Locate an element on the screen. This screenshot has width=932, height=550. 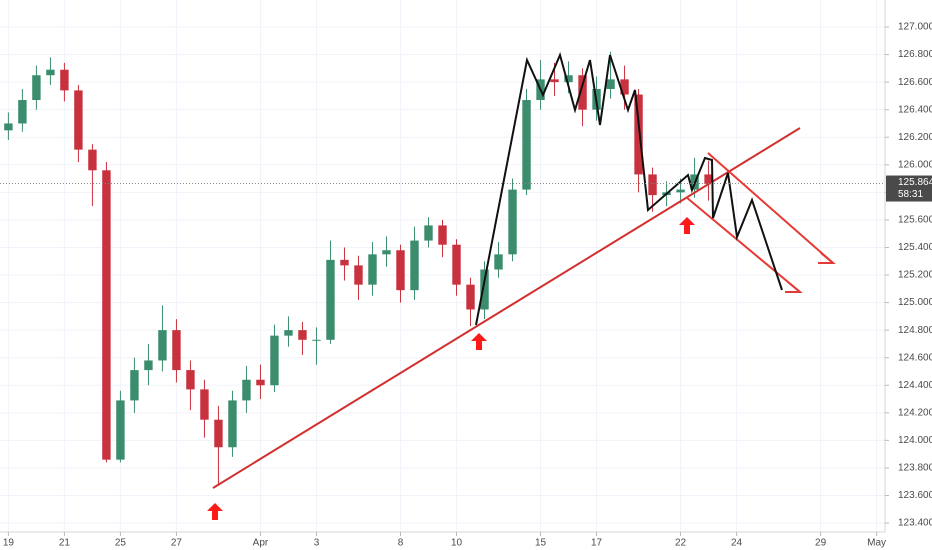
x-tick-label: 21 is located at coordinates (65, 543).